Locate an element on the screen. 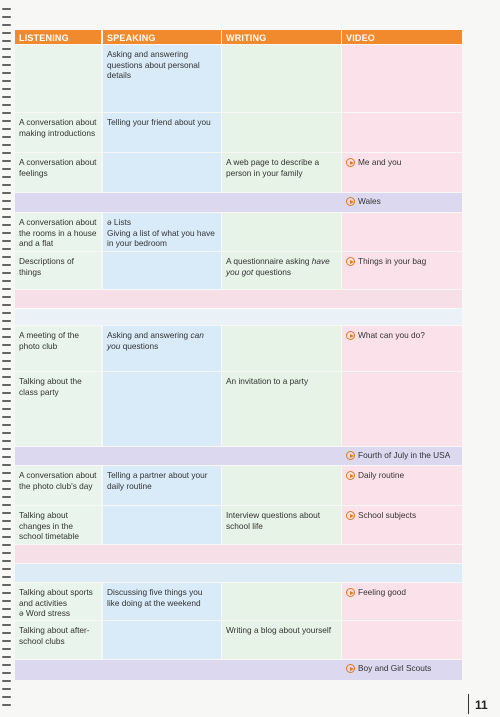 The width and height of the screenshot is (500, 717). text: Wales is located at coordinates (369, 201).